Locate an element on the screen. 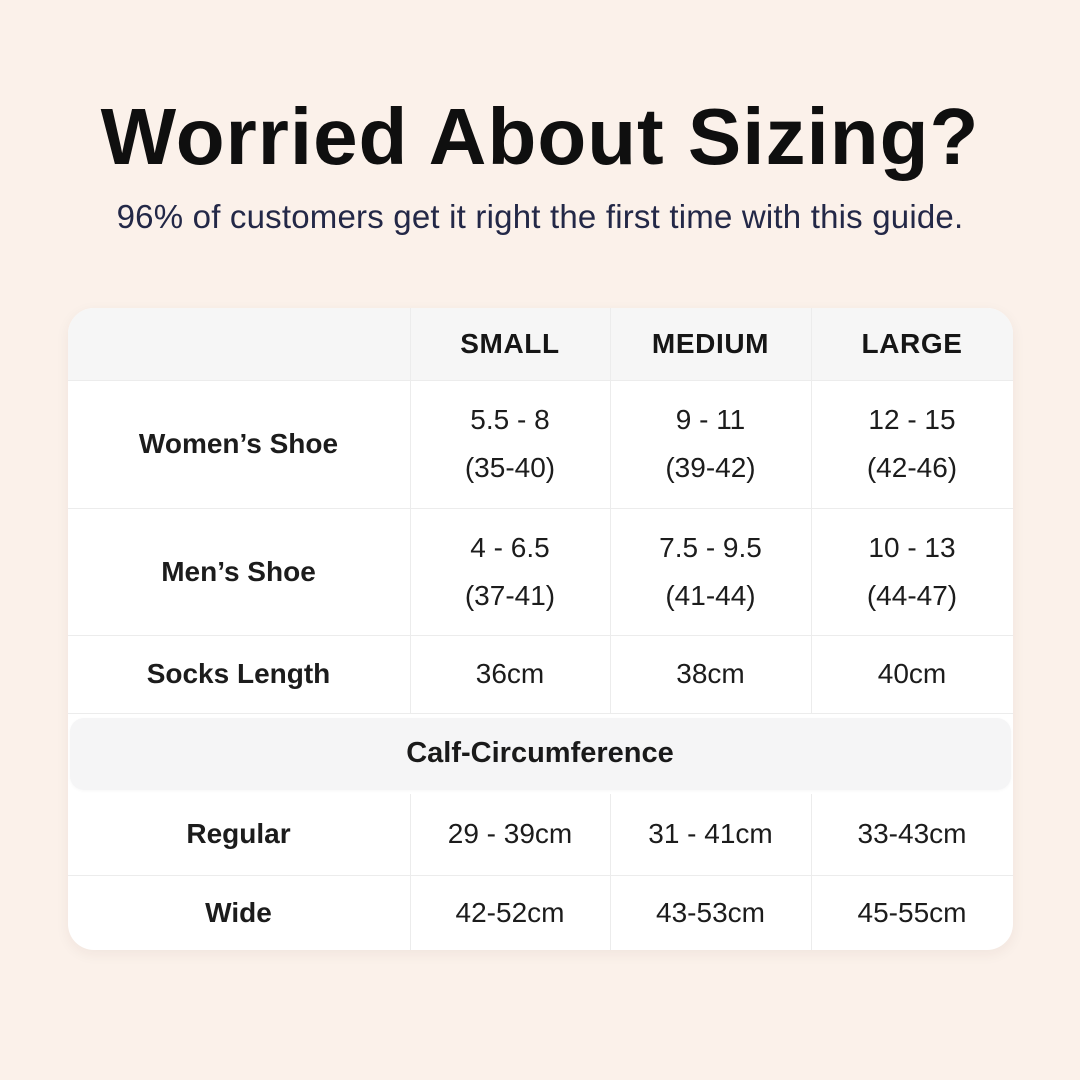 This screenshot has width=1080, height=1080. row-label-wide: Wide is located at coordinates (238, 912).